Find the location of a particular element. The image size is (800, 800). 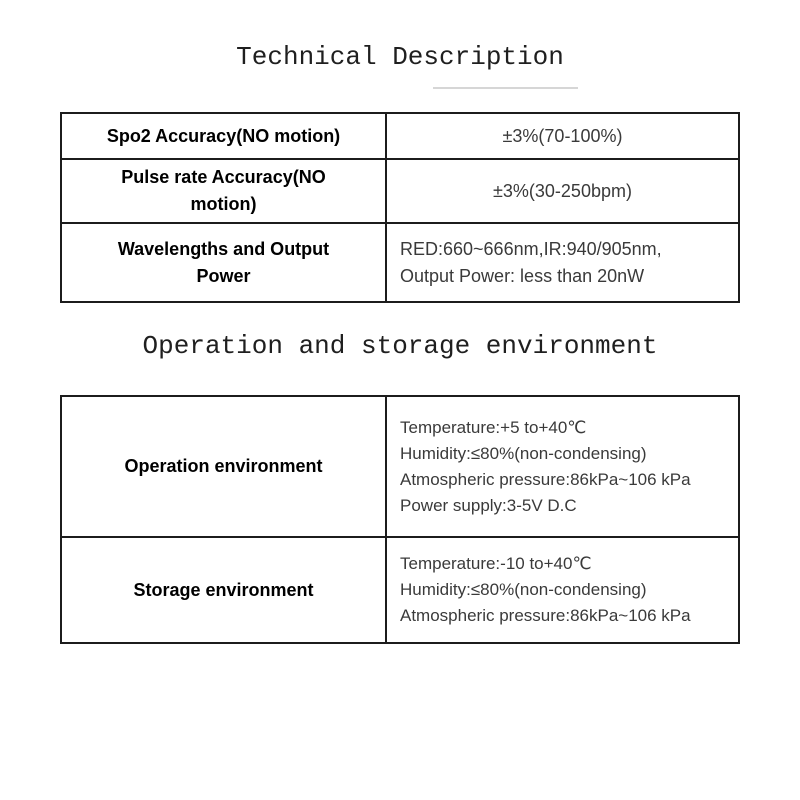

label-line: Operation environment is located at coordinates (223, 466).